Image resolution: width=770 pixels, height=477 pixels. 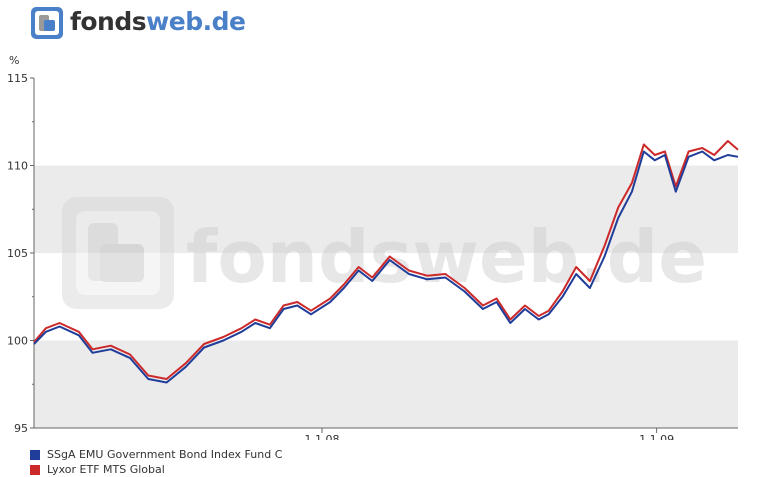 I want to click on y-tick-label: 95, so click(x=21, y=428).